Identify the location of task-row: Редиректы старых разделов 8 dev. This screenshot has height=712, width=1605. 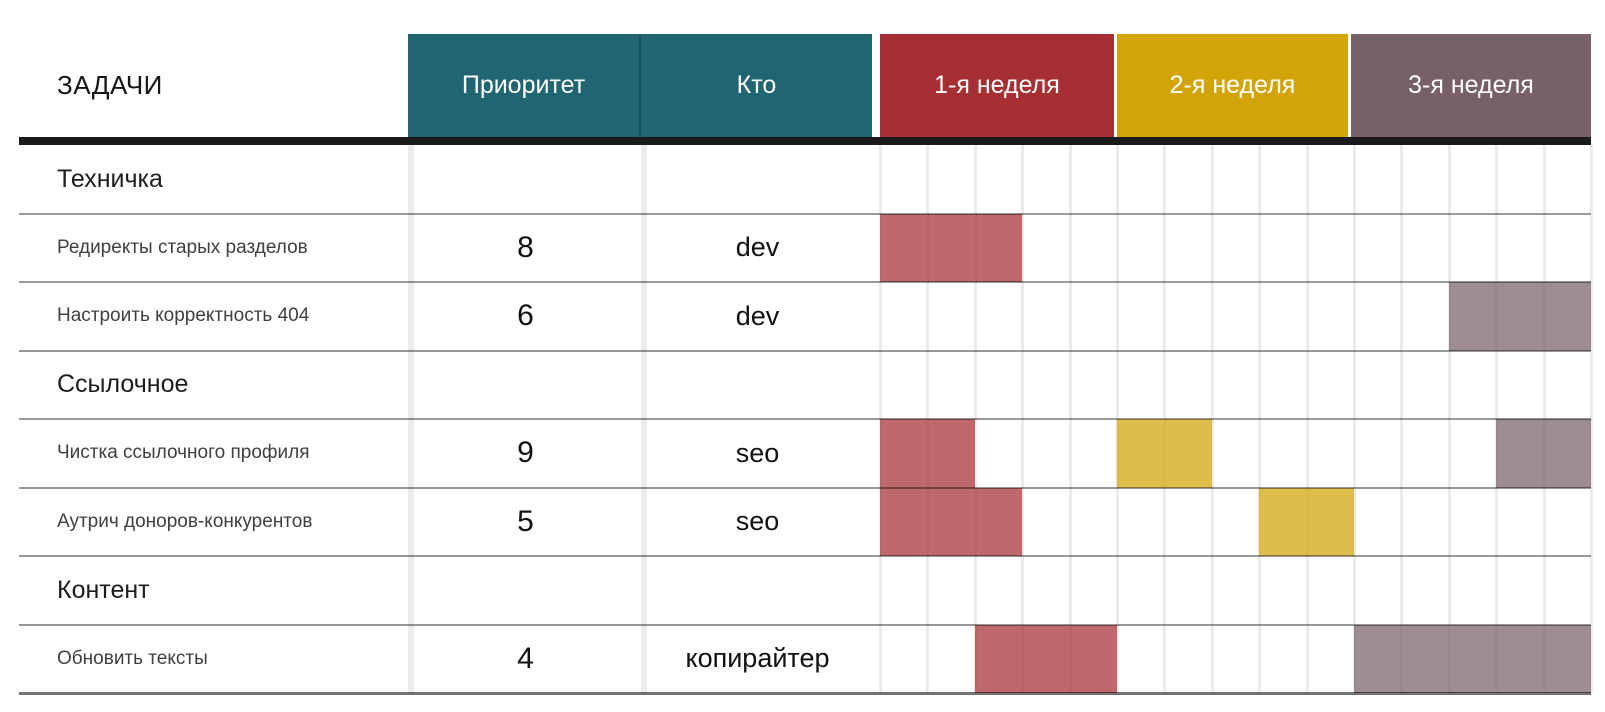
(805, 247).